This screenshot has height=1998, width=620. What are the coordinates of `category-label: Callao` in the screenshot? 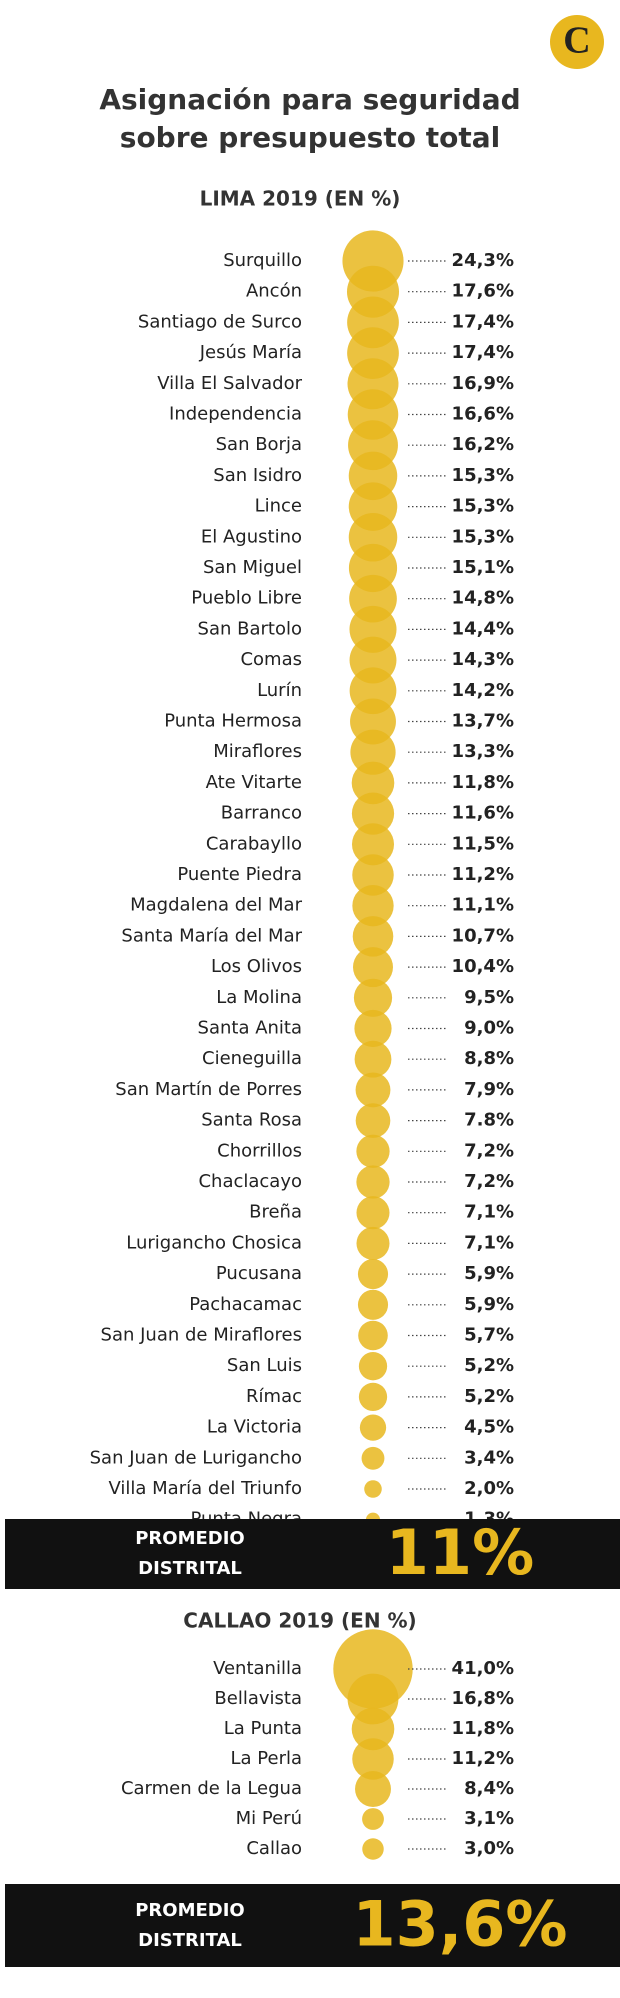 It's located at (274, 1848).